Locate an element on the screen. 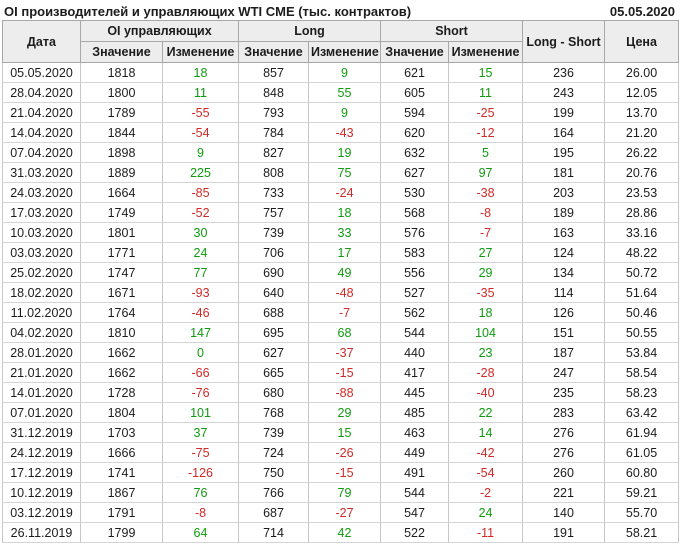 This screenshot has width=680, height=548. long-short-cell: 276 is located at coordinates (564, 432).